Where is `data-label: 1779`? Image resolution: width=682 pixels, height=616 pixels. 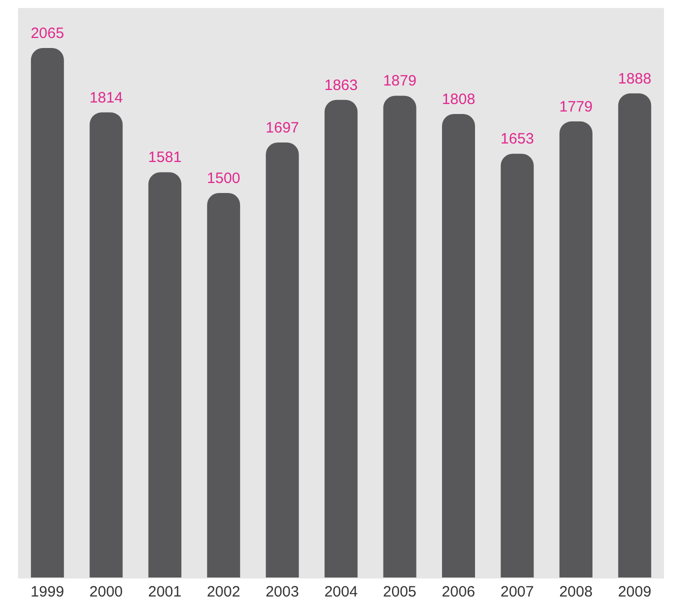 data-label: 1779 is located at coordinates (576, 107).